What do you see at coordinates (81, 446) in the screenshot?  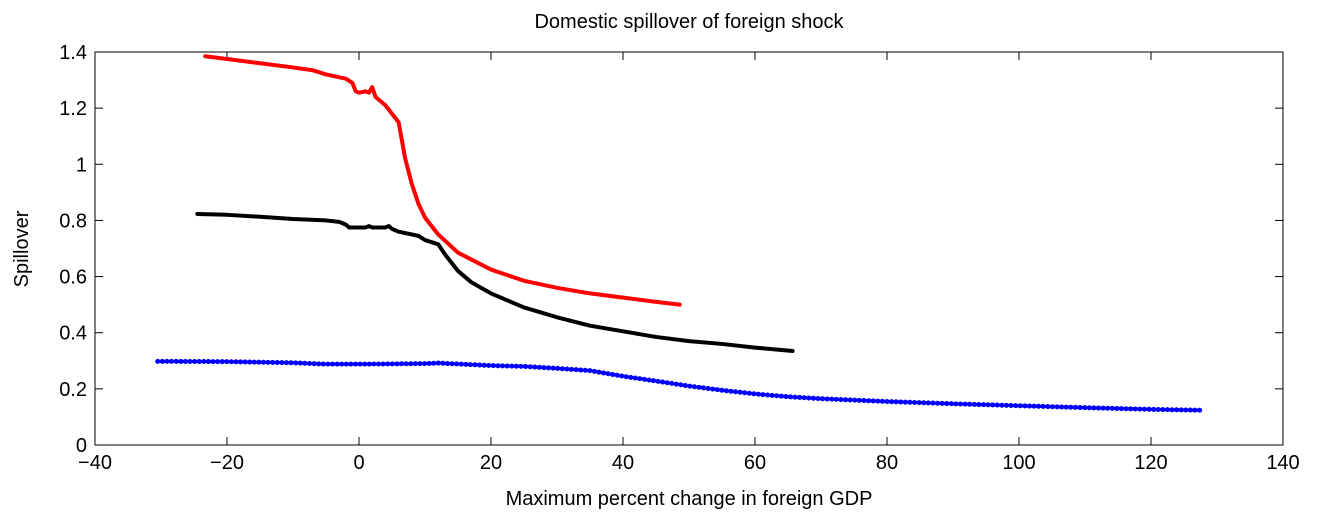 I see `y-tick-label: 0` at bounding box center [81, 446].